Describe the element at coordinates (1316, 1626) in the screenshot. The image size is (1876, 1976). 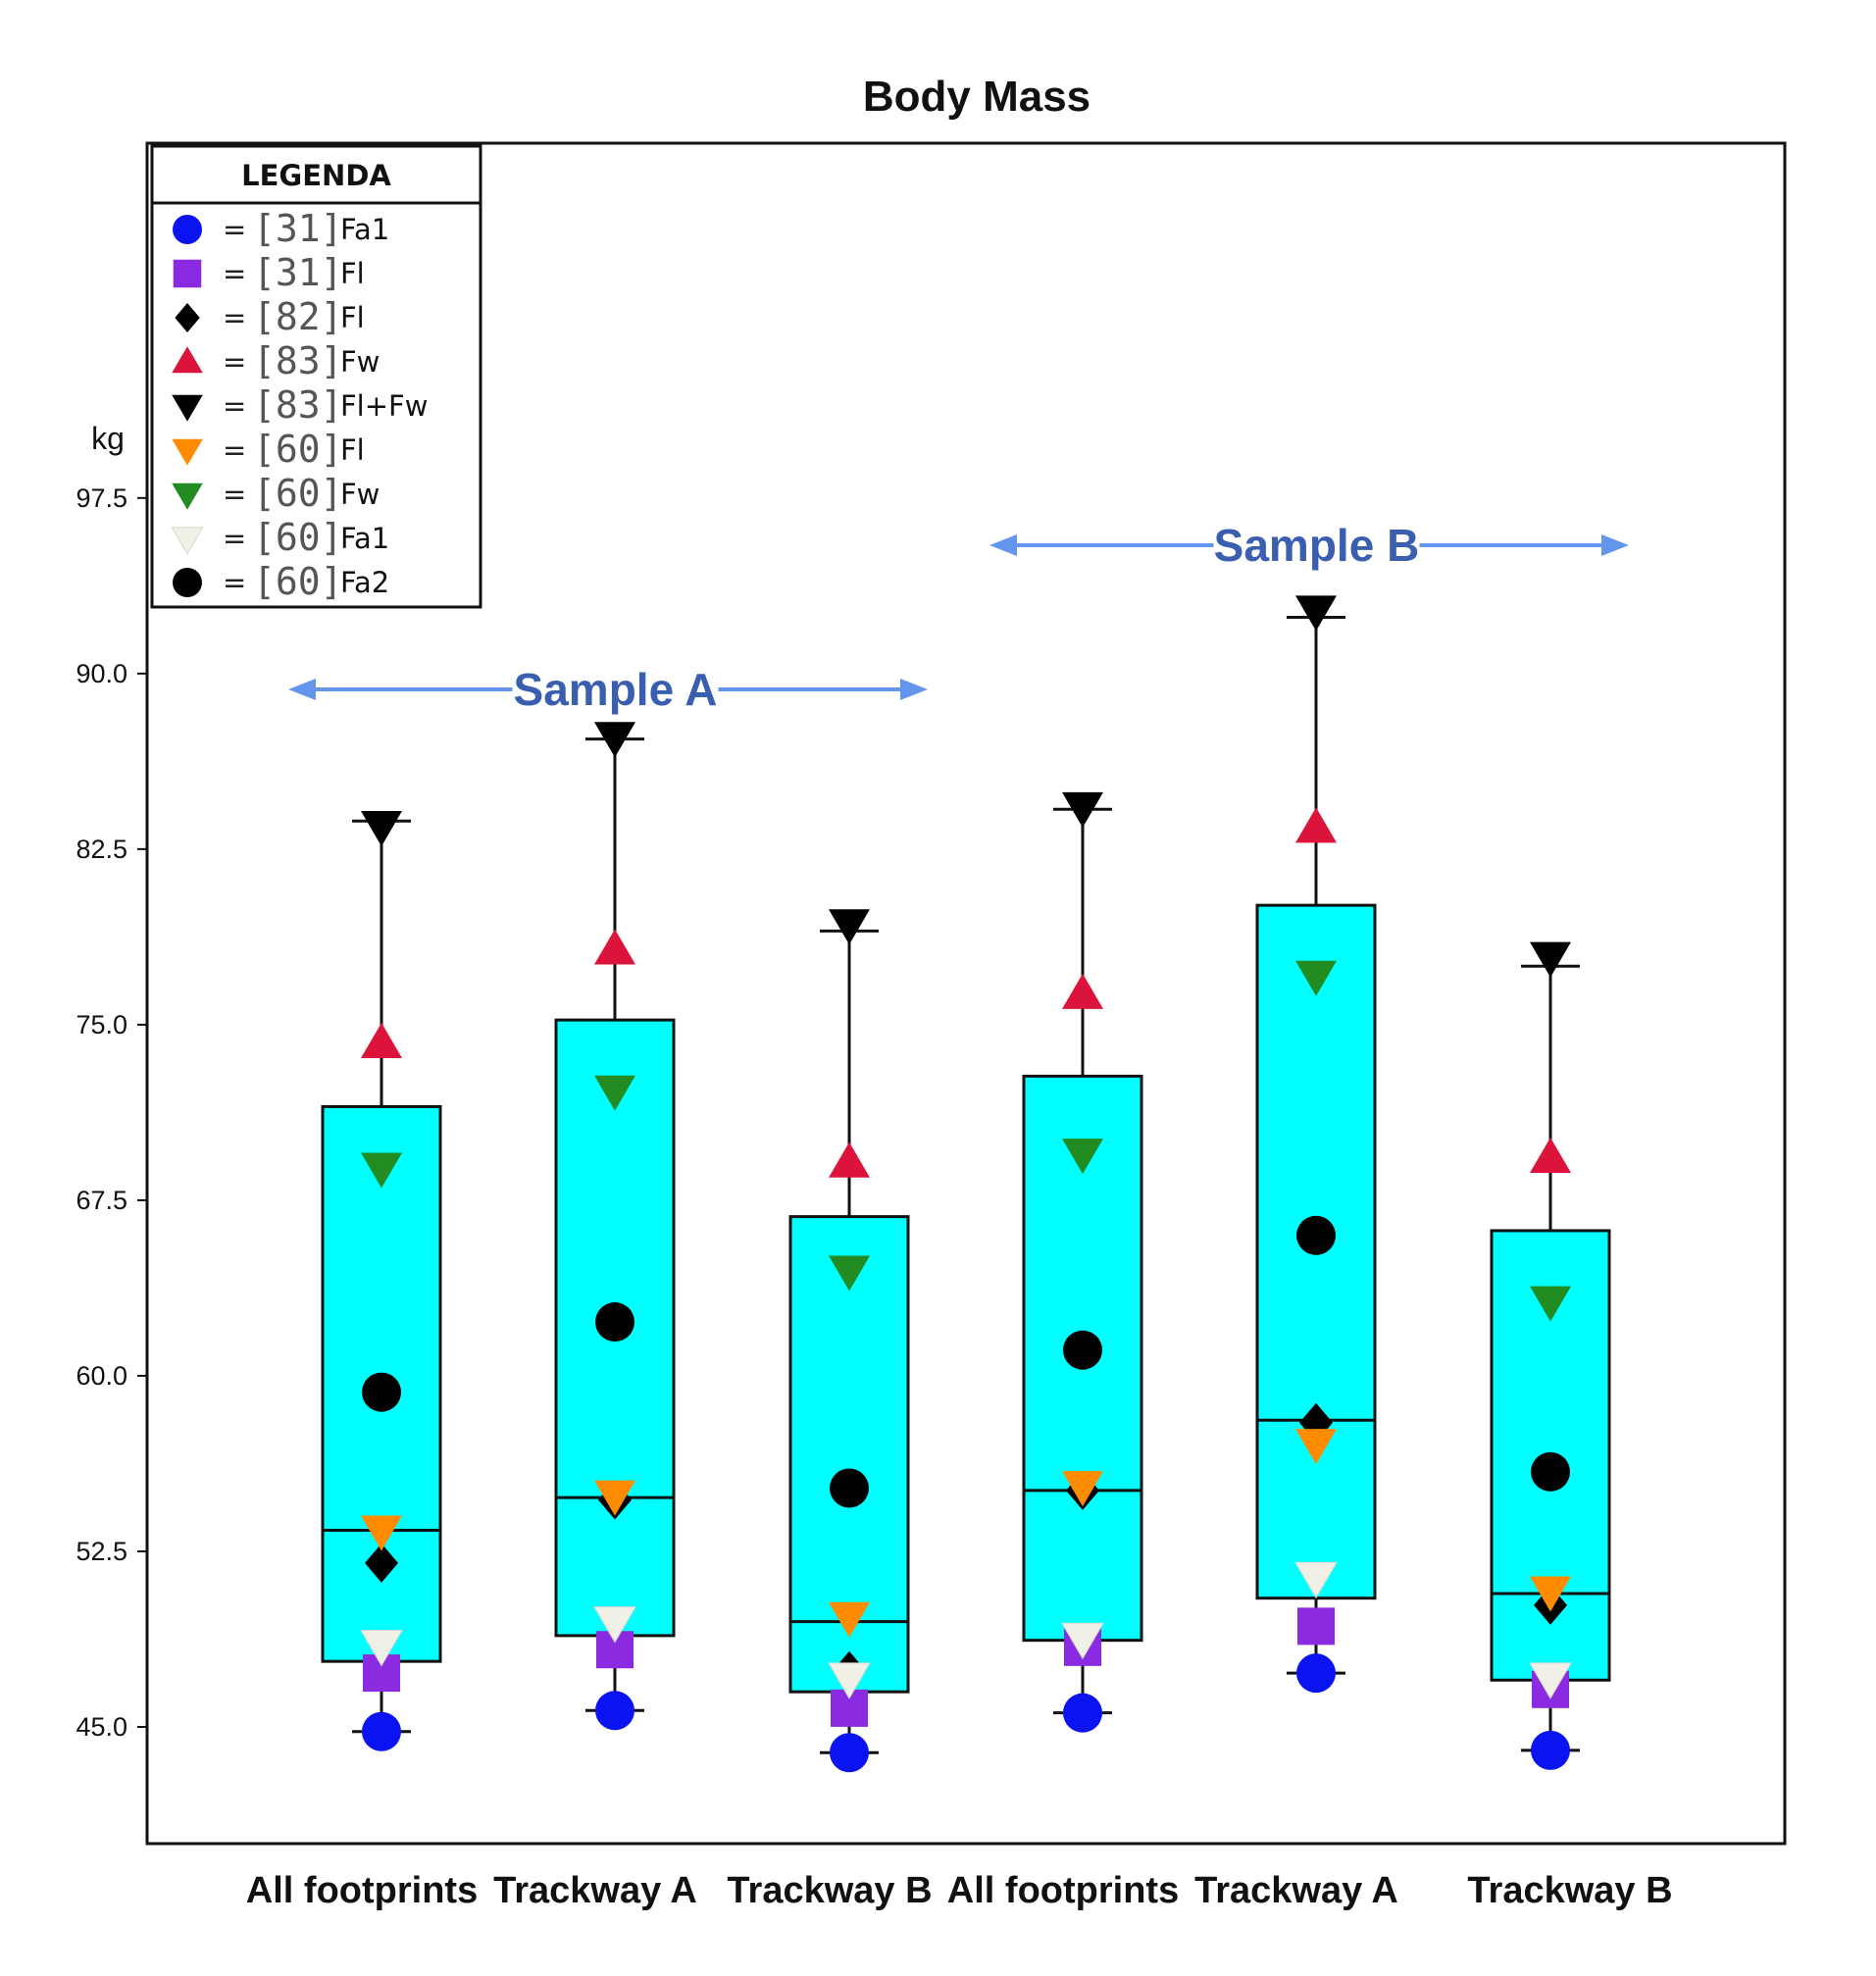
I see `marker-31-fl` at that location.